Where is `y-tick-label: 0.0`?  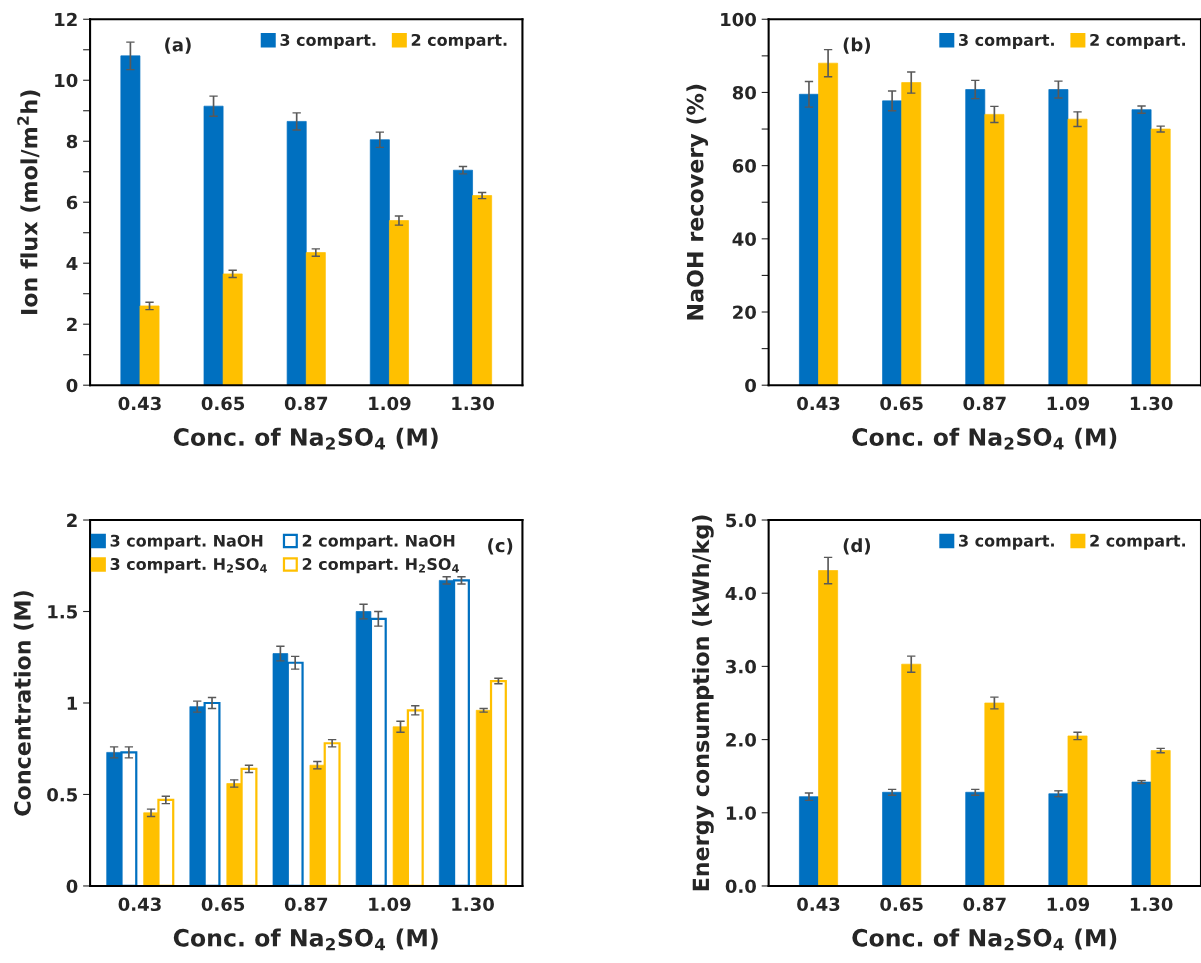 y-tick-label: 0.0 is located at coordinates (740, 886).